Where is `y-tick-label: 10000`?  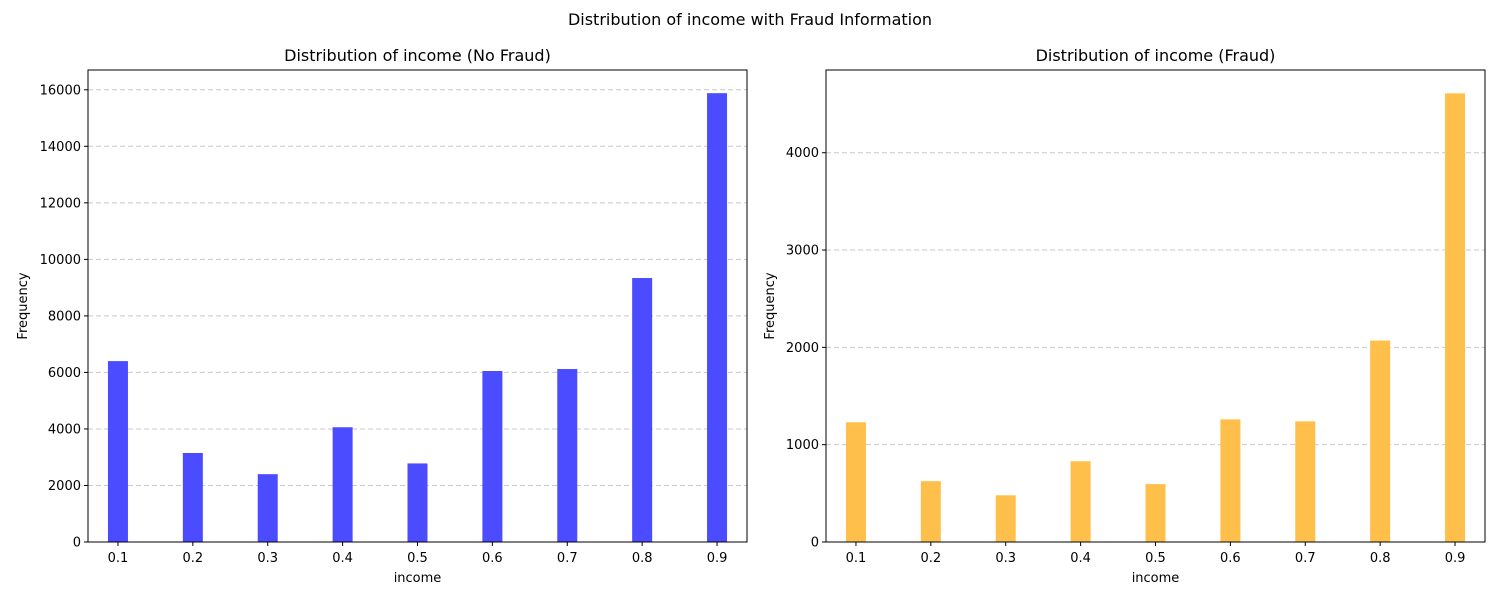
y-tick-label: 10000 is located at coordinates (60, 260).